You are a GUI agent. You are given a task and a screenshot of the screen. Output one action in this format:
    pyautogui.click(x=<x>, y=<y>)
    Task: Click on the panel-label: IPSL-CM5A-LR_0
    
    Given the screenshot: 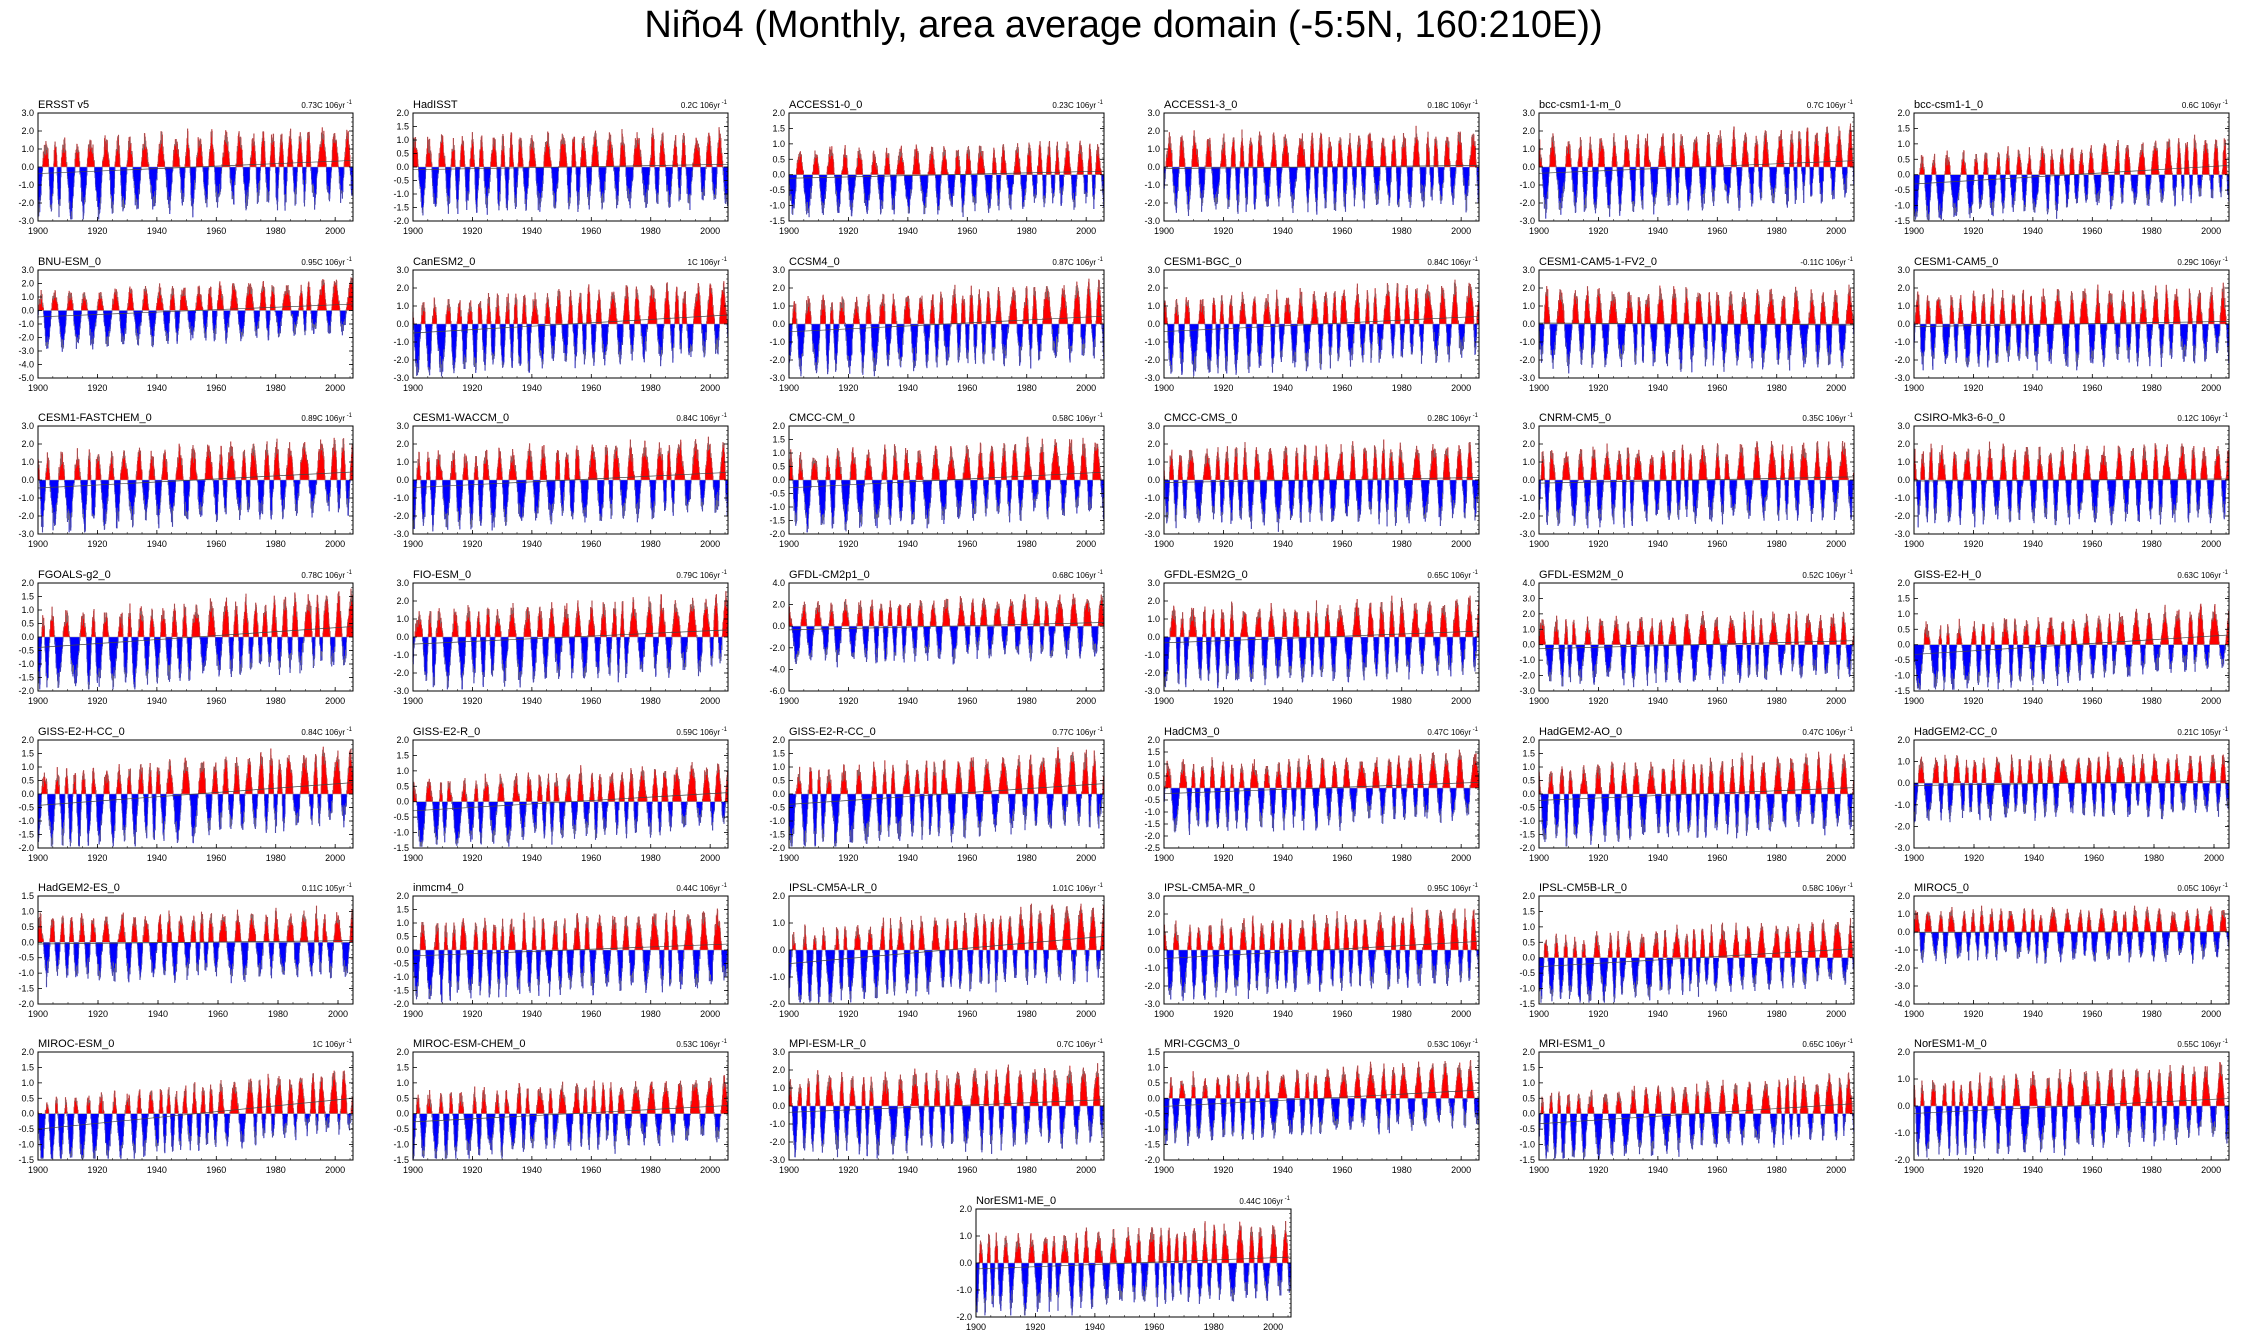 What is the action you would take?
    pyautogui.click(x=833, y=888)
    